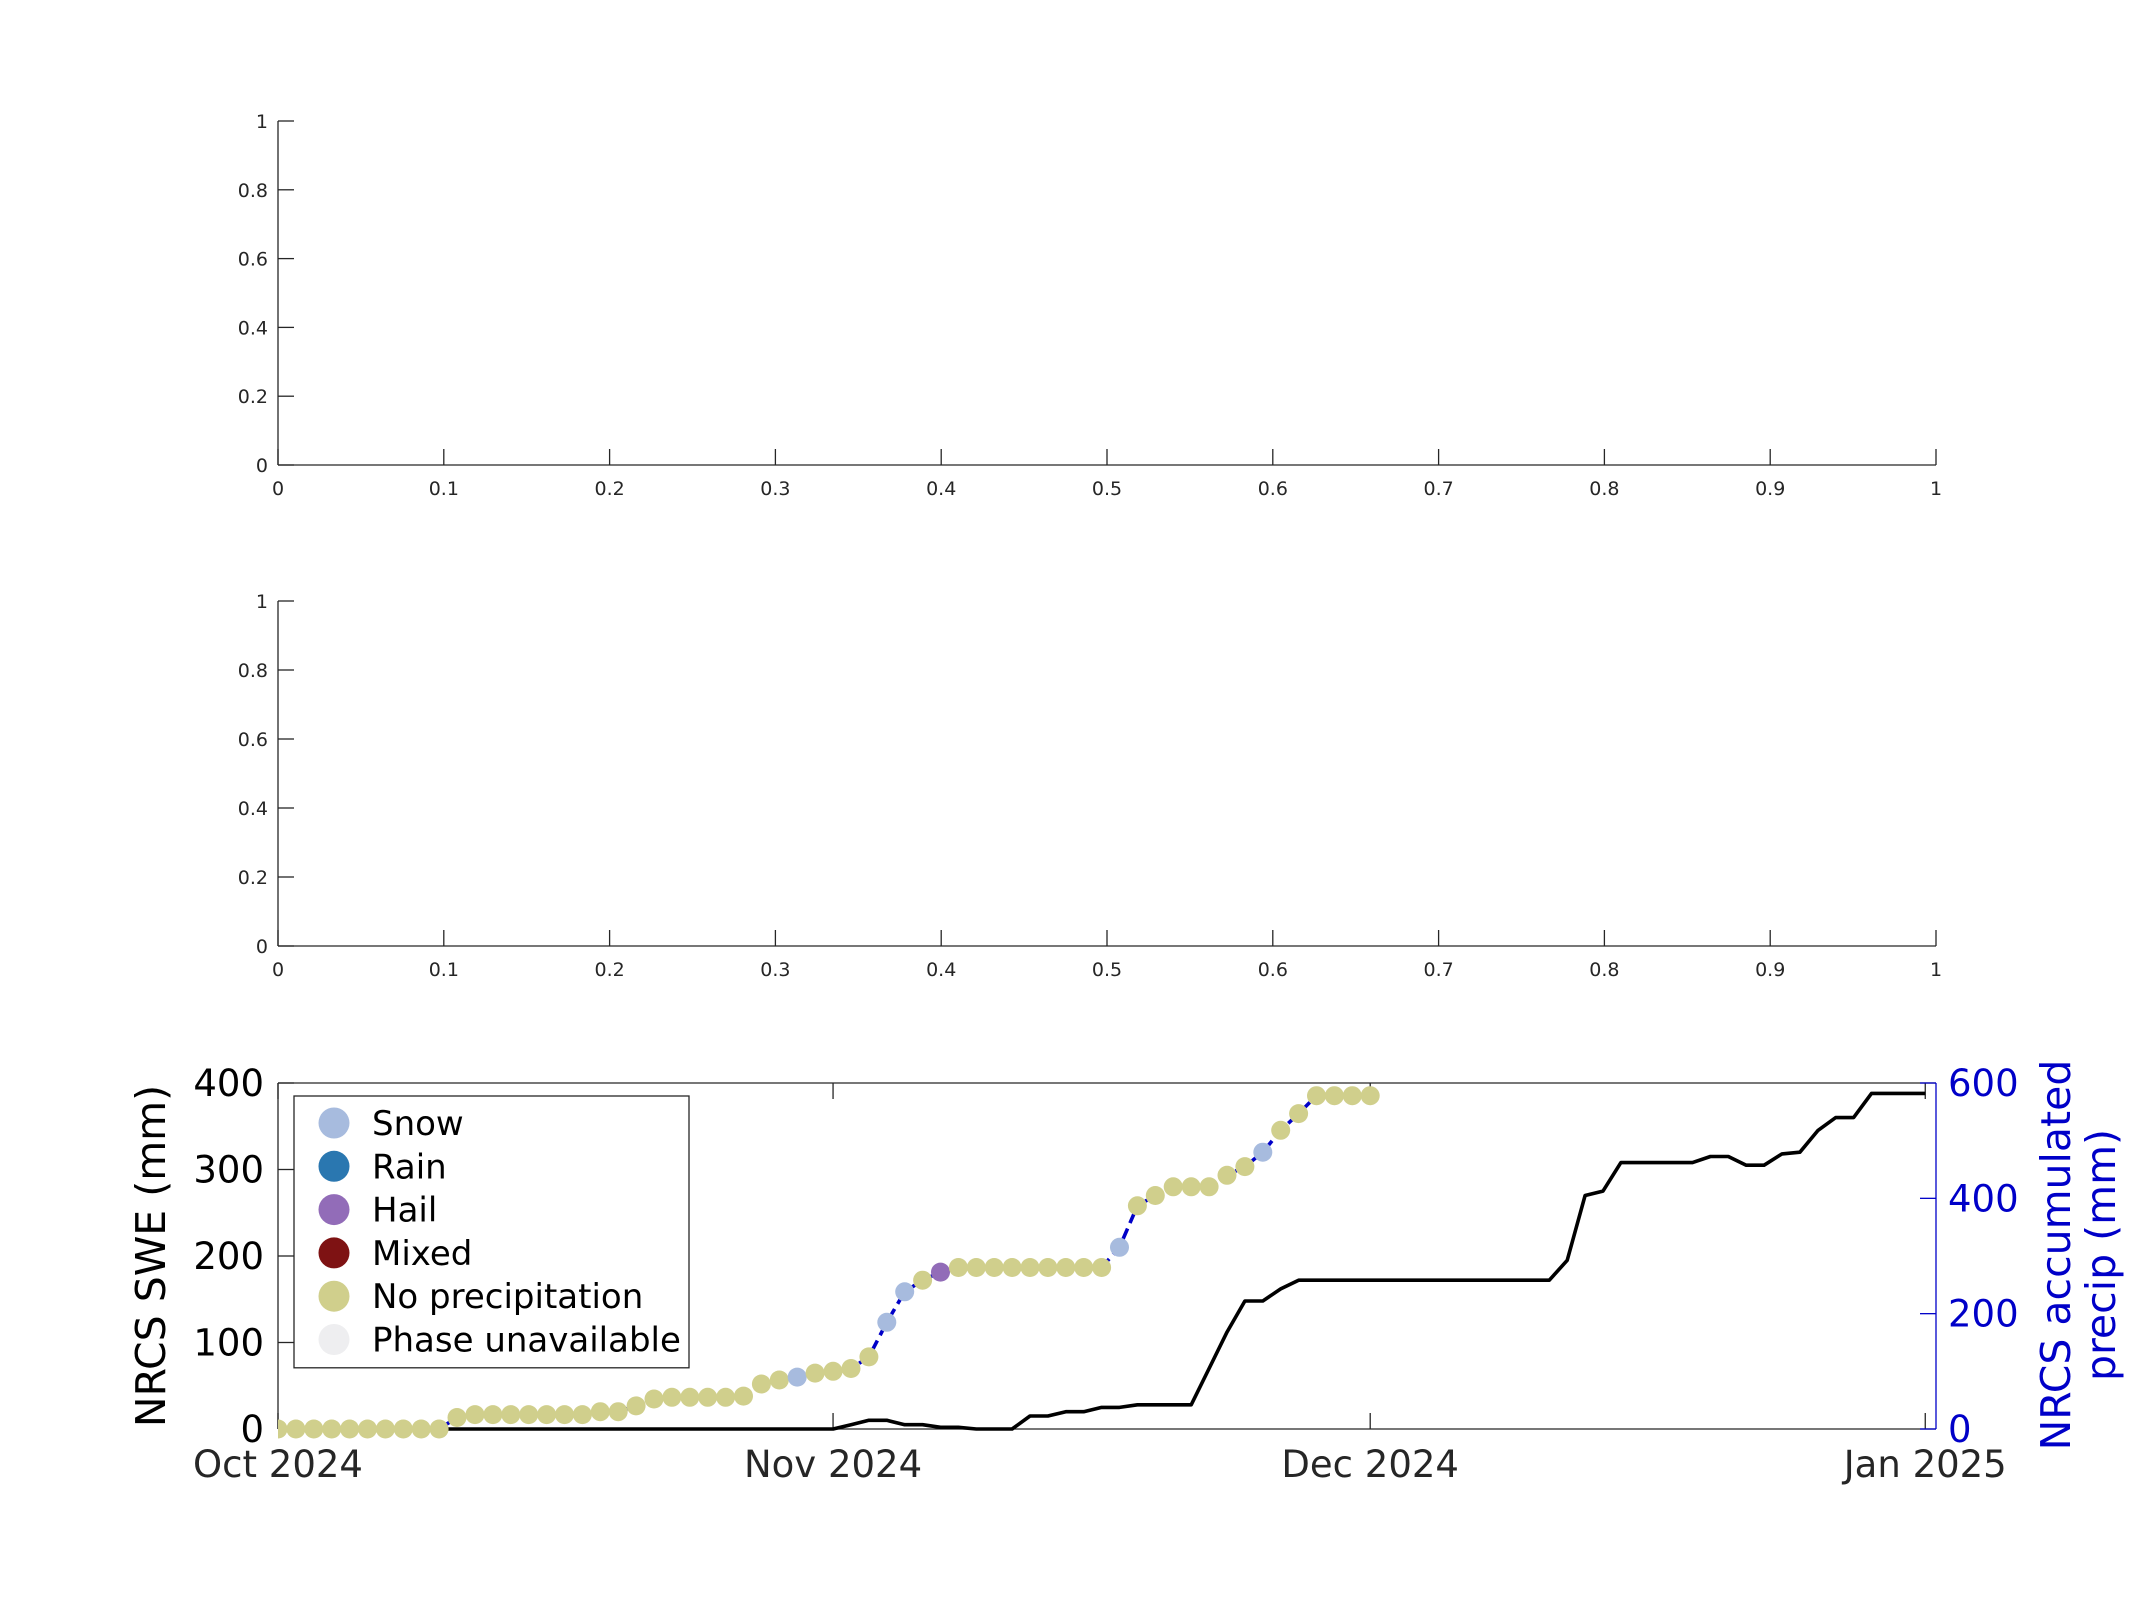 This screenshot has height=1600, width=2133. What do you see at coordinates (151, 1256) in the screenshot?
I see `y-axis-label: NRCS SWE (mm)` at bounding box center [151, 1256].